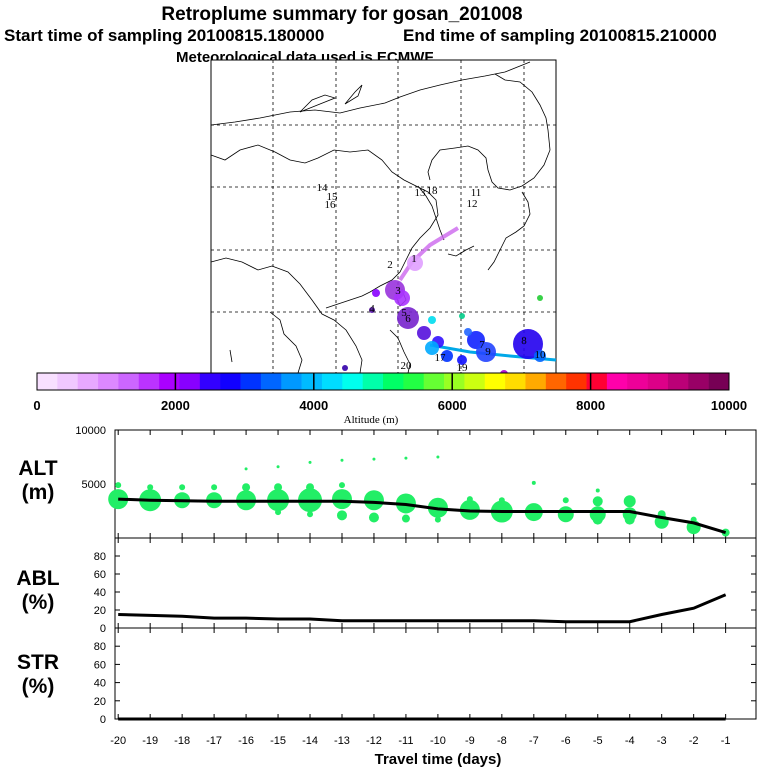  Describe the element at coordinates (449, 302) in the screenshot. I see `plume-markers` at that location.